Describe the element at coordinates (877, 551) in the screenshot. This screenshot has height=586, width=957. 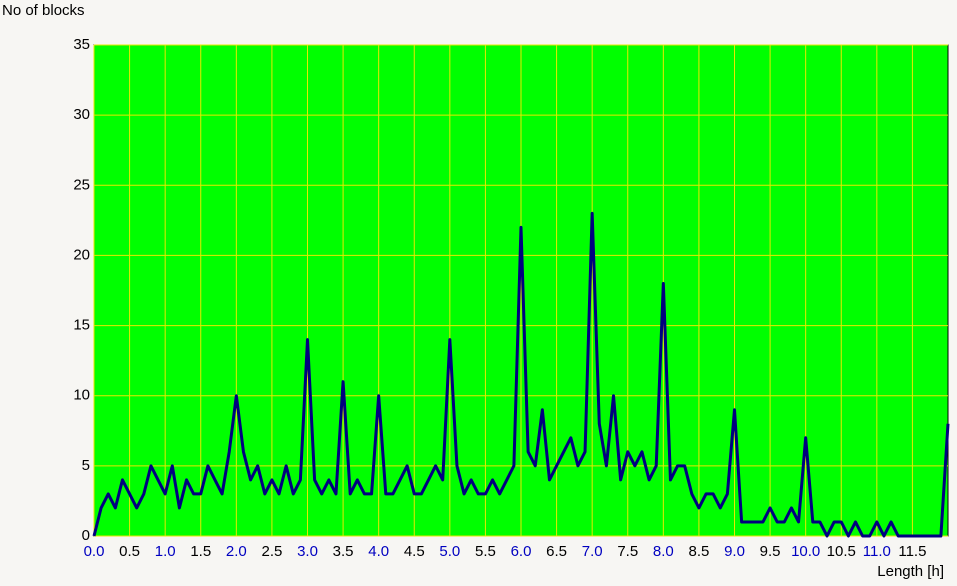
I see `x-tick-label: 11.0` at that location.